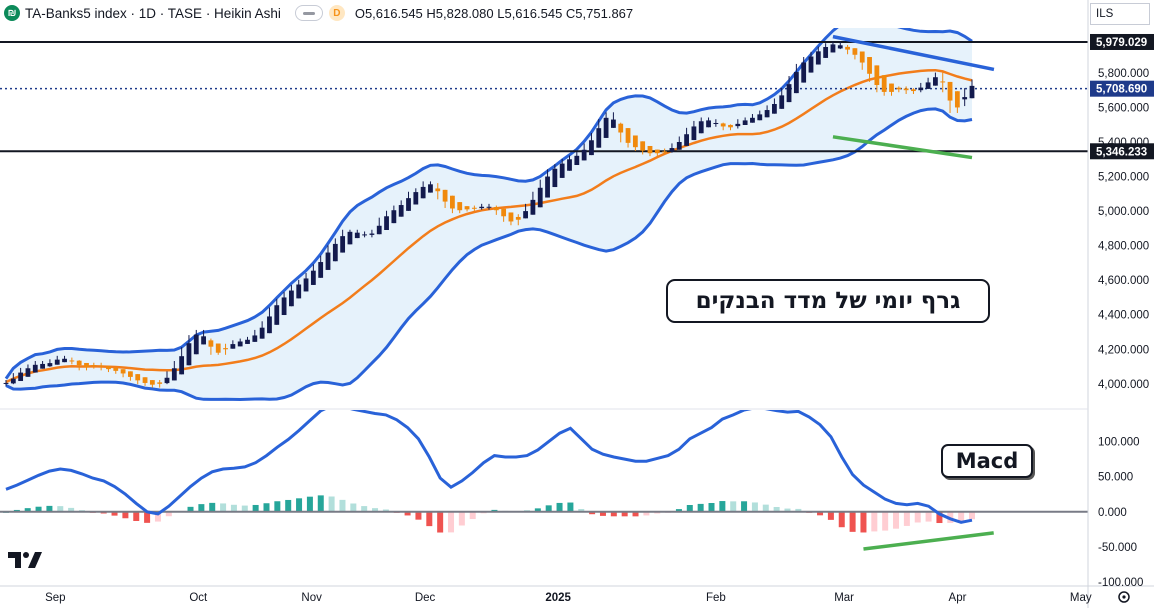 This screenshot has width=1154, height=608. I want to click on currency-selector: ILS, so click(1120, 14).